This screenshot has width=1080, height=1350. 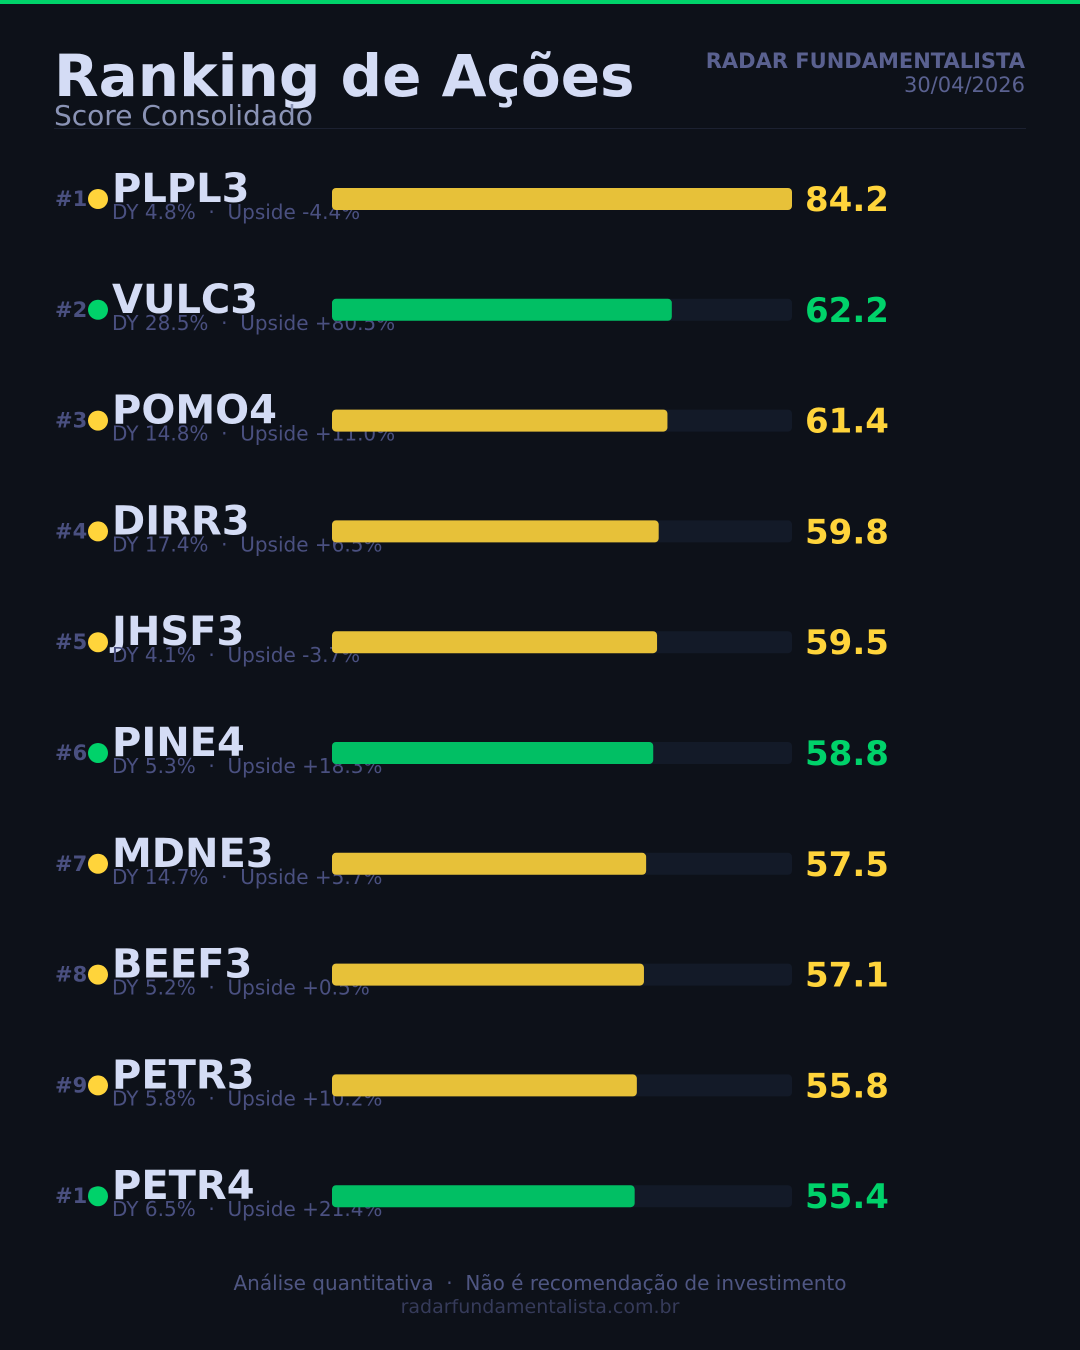 What do you see at coordinates (194, 411) in the screenshot?
I see `ticker: POMO4` at bounding box center [194, 411].